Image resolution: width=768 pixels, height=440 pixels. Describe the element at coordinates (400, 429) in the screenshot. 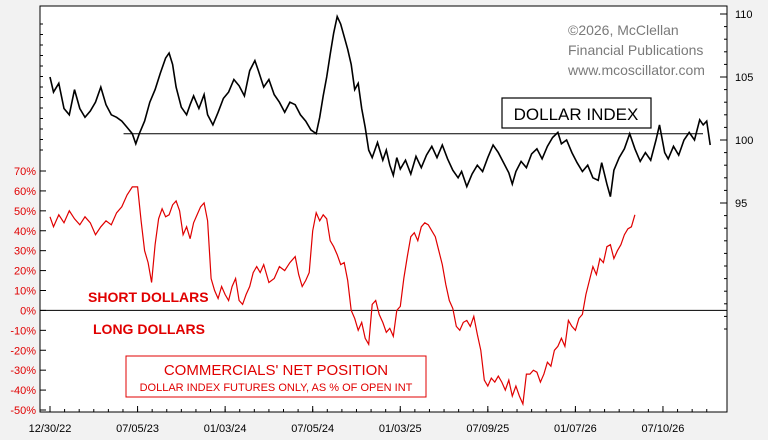

I see `x-tick-label: 01/03/25` at that location.